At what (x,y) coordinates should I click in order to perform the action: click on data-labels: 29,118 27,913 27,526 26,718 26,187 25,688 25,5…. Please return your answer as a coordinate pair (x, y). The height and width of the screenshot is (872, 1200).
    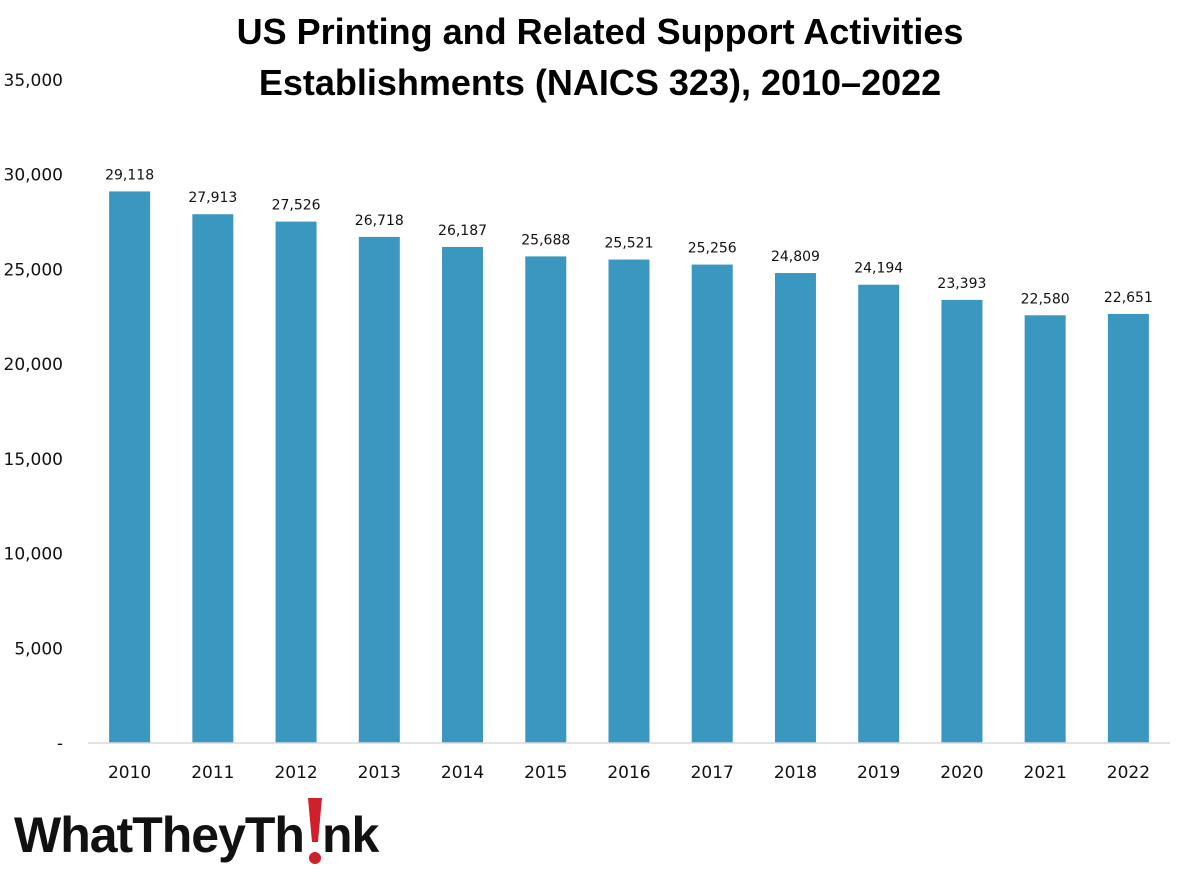
    Looking at the image, I should click on (629, 237).